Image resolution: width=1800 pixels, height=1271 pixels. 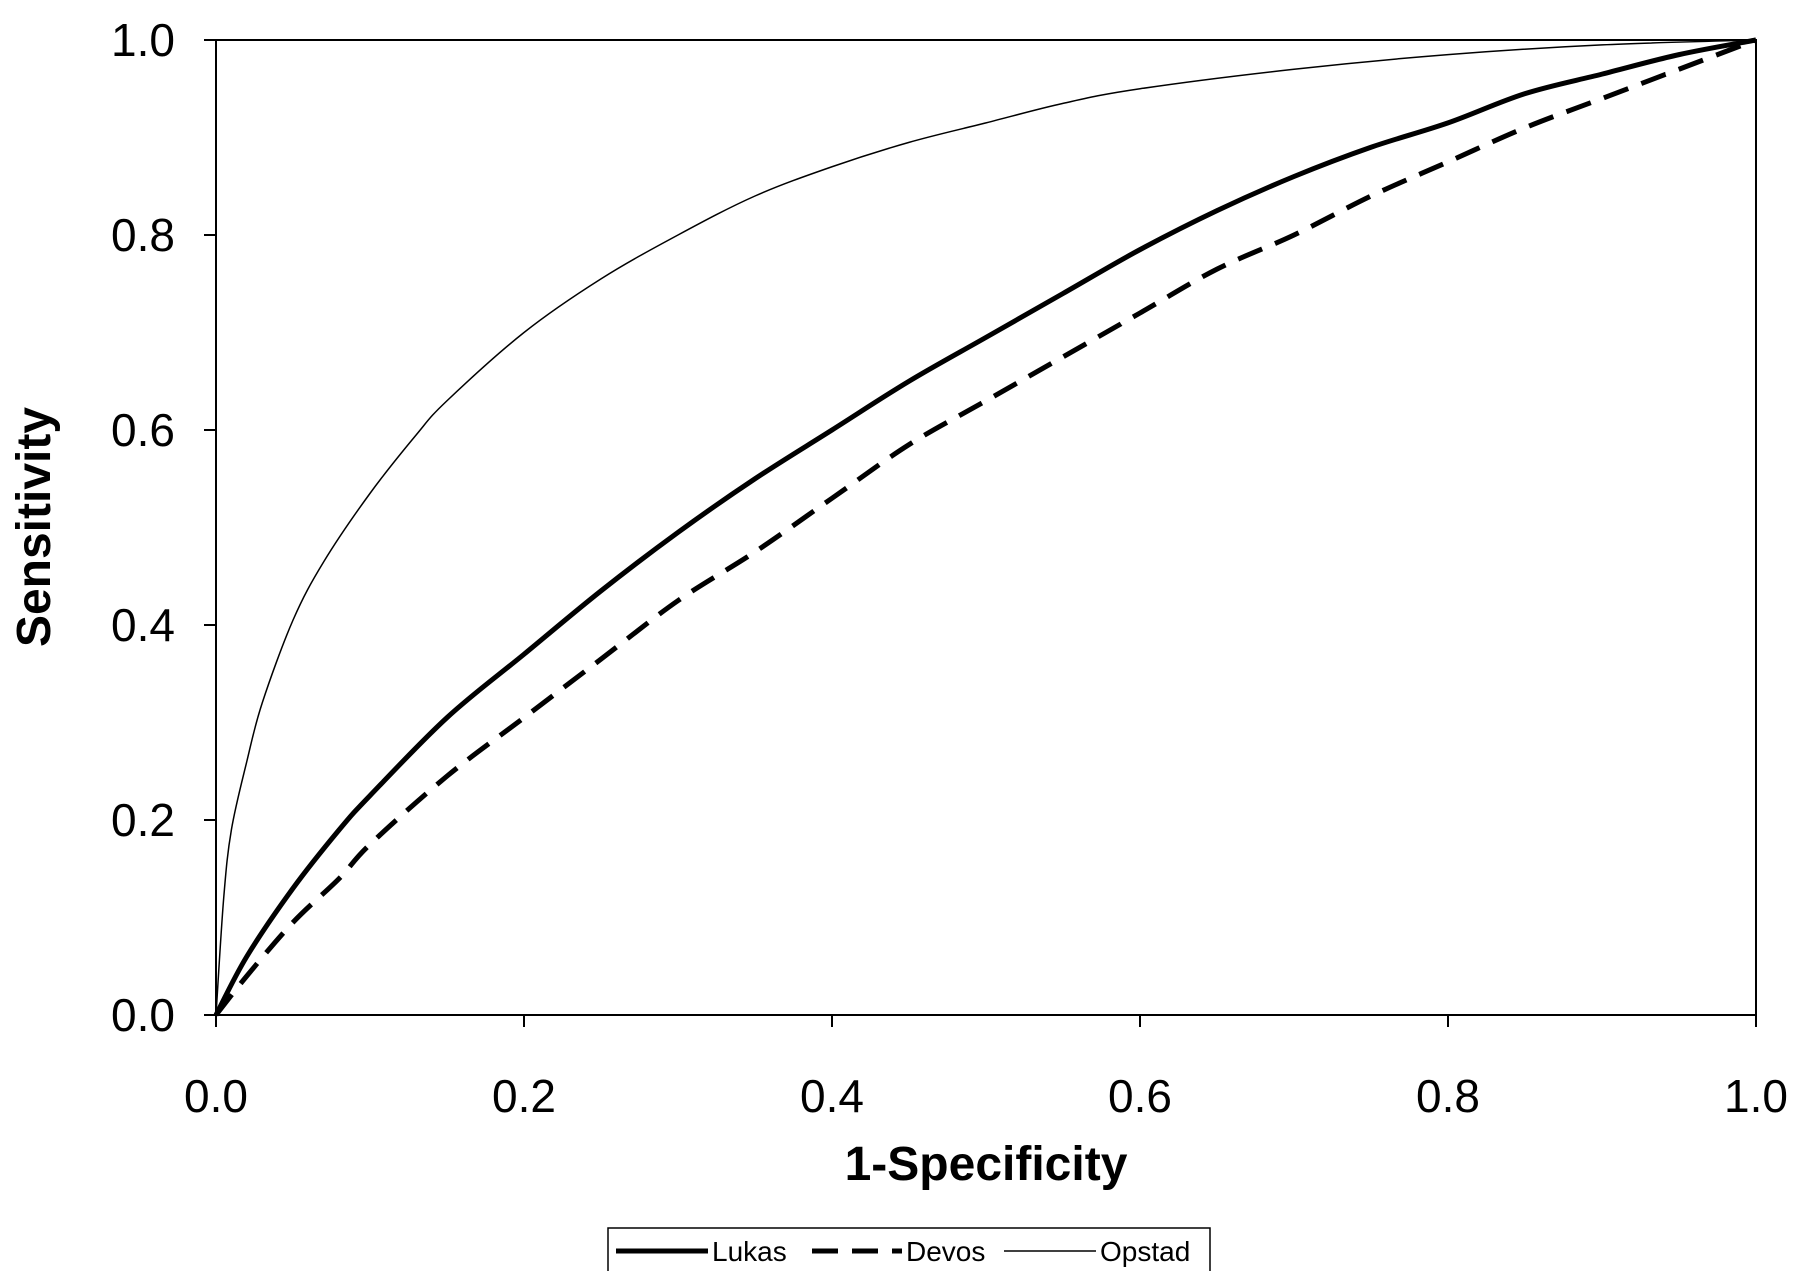 What do you see at coordinates (163, 527) in the screenshot?
I see `y-axis: 0.0 0.2 0.4 0.6 0.8 1.0` at bounding box center [163, 527].